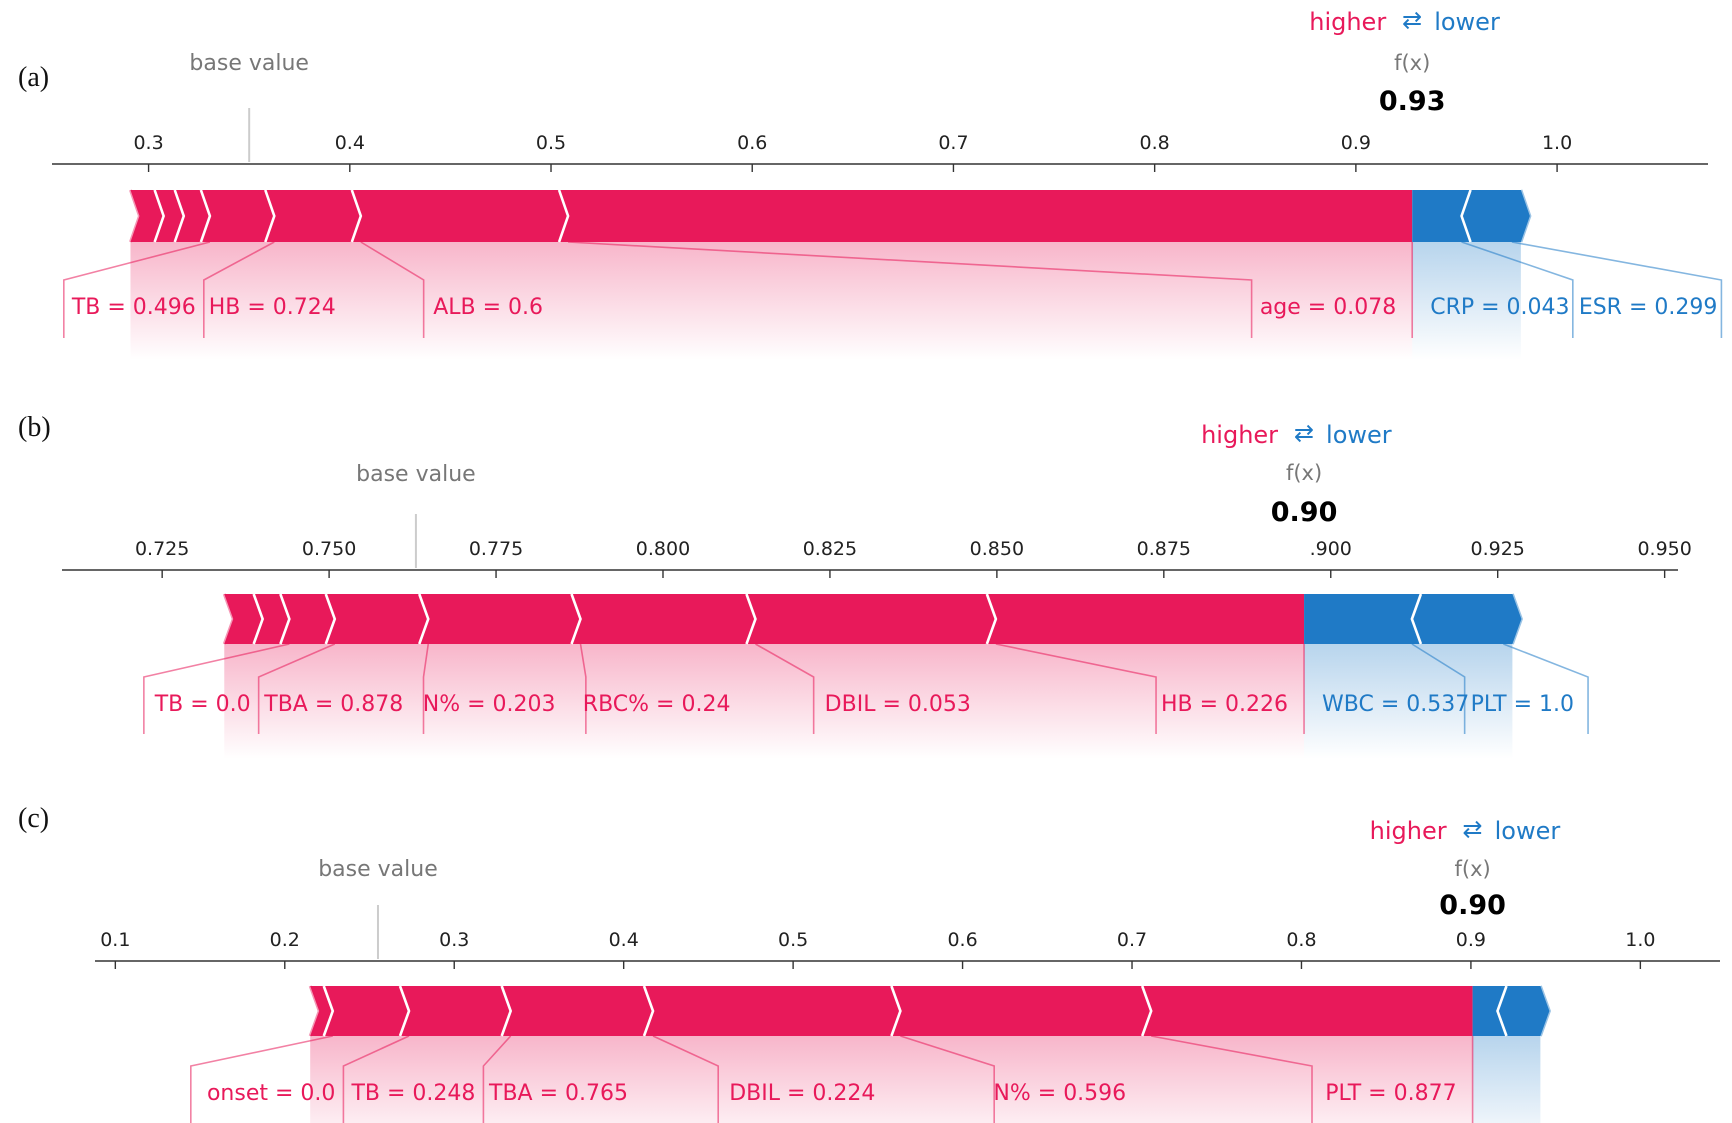 The height and width of the screenshot is (1123, 1732). I want to click on feature-label-positive: TB = 0.496, so click(133, 307).